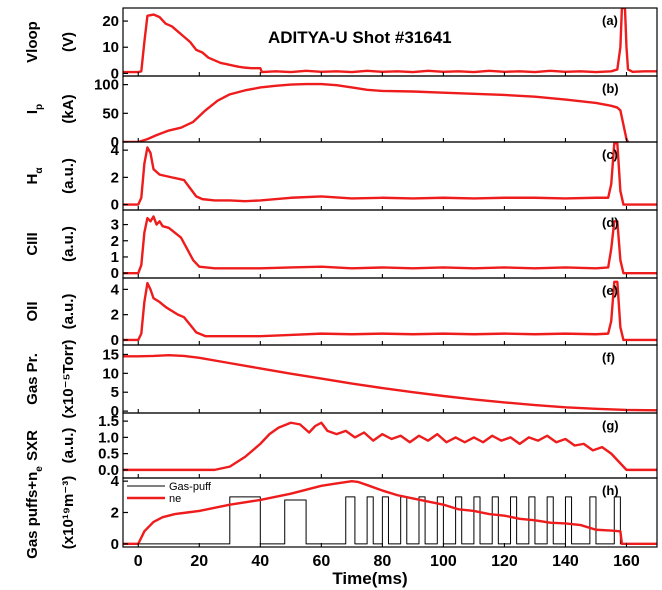  What do you see at coordinates (610, 490) in the screenshot?
I see `panel-tag: (h)` at bounding box center [610, 490].